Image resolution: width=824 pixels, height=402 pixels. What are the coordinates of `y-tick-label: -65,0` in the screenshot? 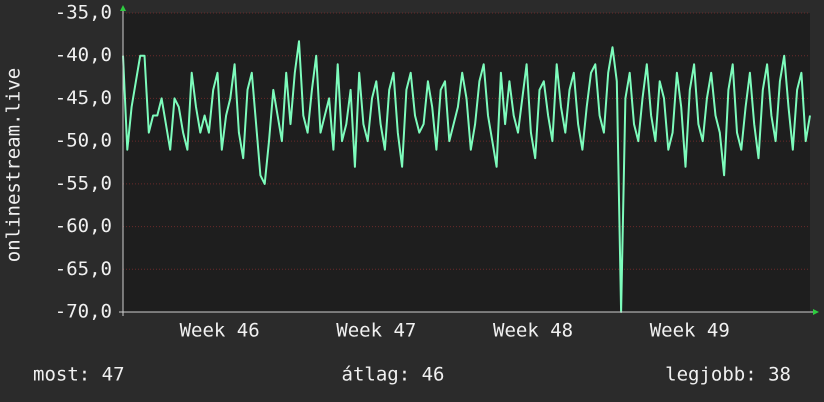 It's located at (83, 269).